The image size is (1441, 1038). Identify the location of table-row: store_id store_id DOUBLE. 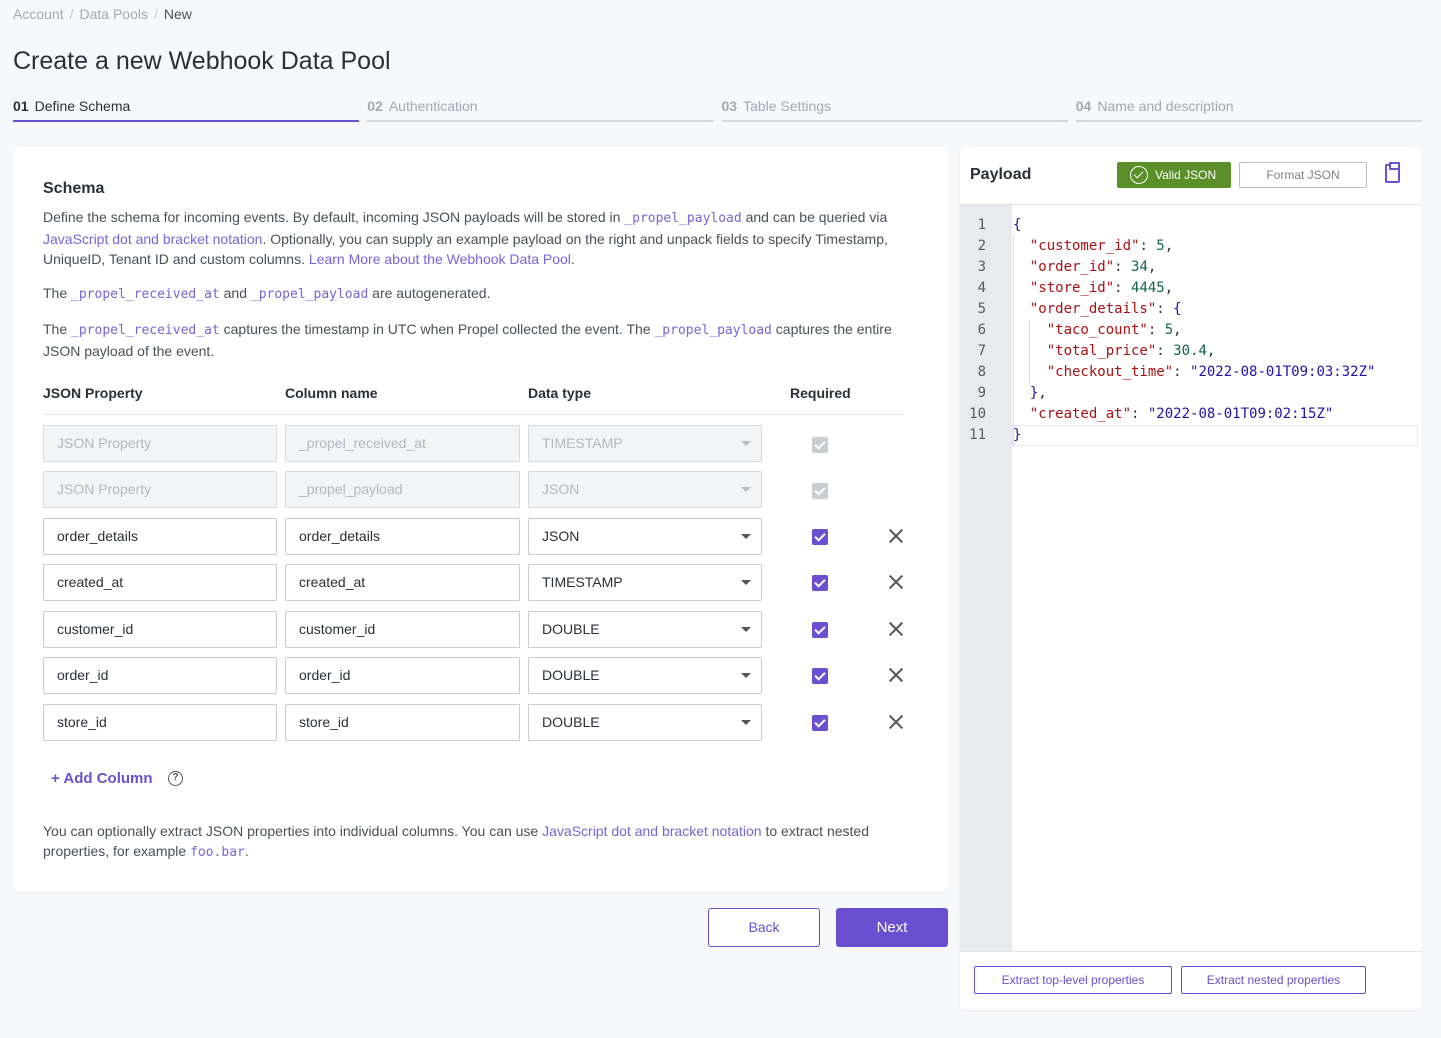
(478, 722).